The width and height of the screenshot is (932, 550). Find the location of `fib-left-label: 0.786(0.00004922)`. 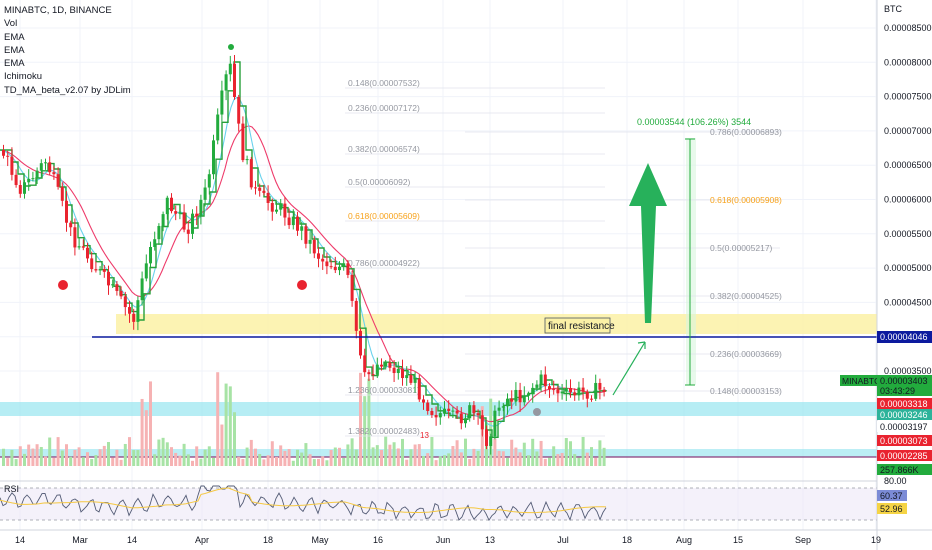

fib-left-label: 0.786(0.00004922) is located at coordinates (384, 263).